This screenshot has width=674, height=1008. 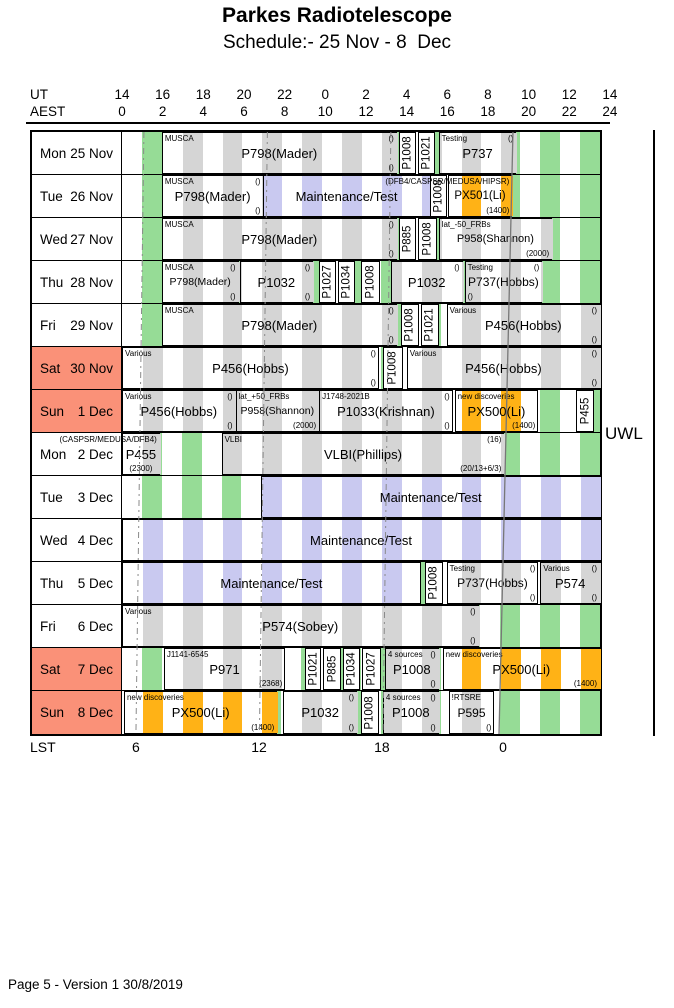 I want to click on day-date: 4 Dec, so click(x=95, y=540).